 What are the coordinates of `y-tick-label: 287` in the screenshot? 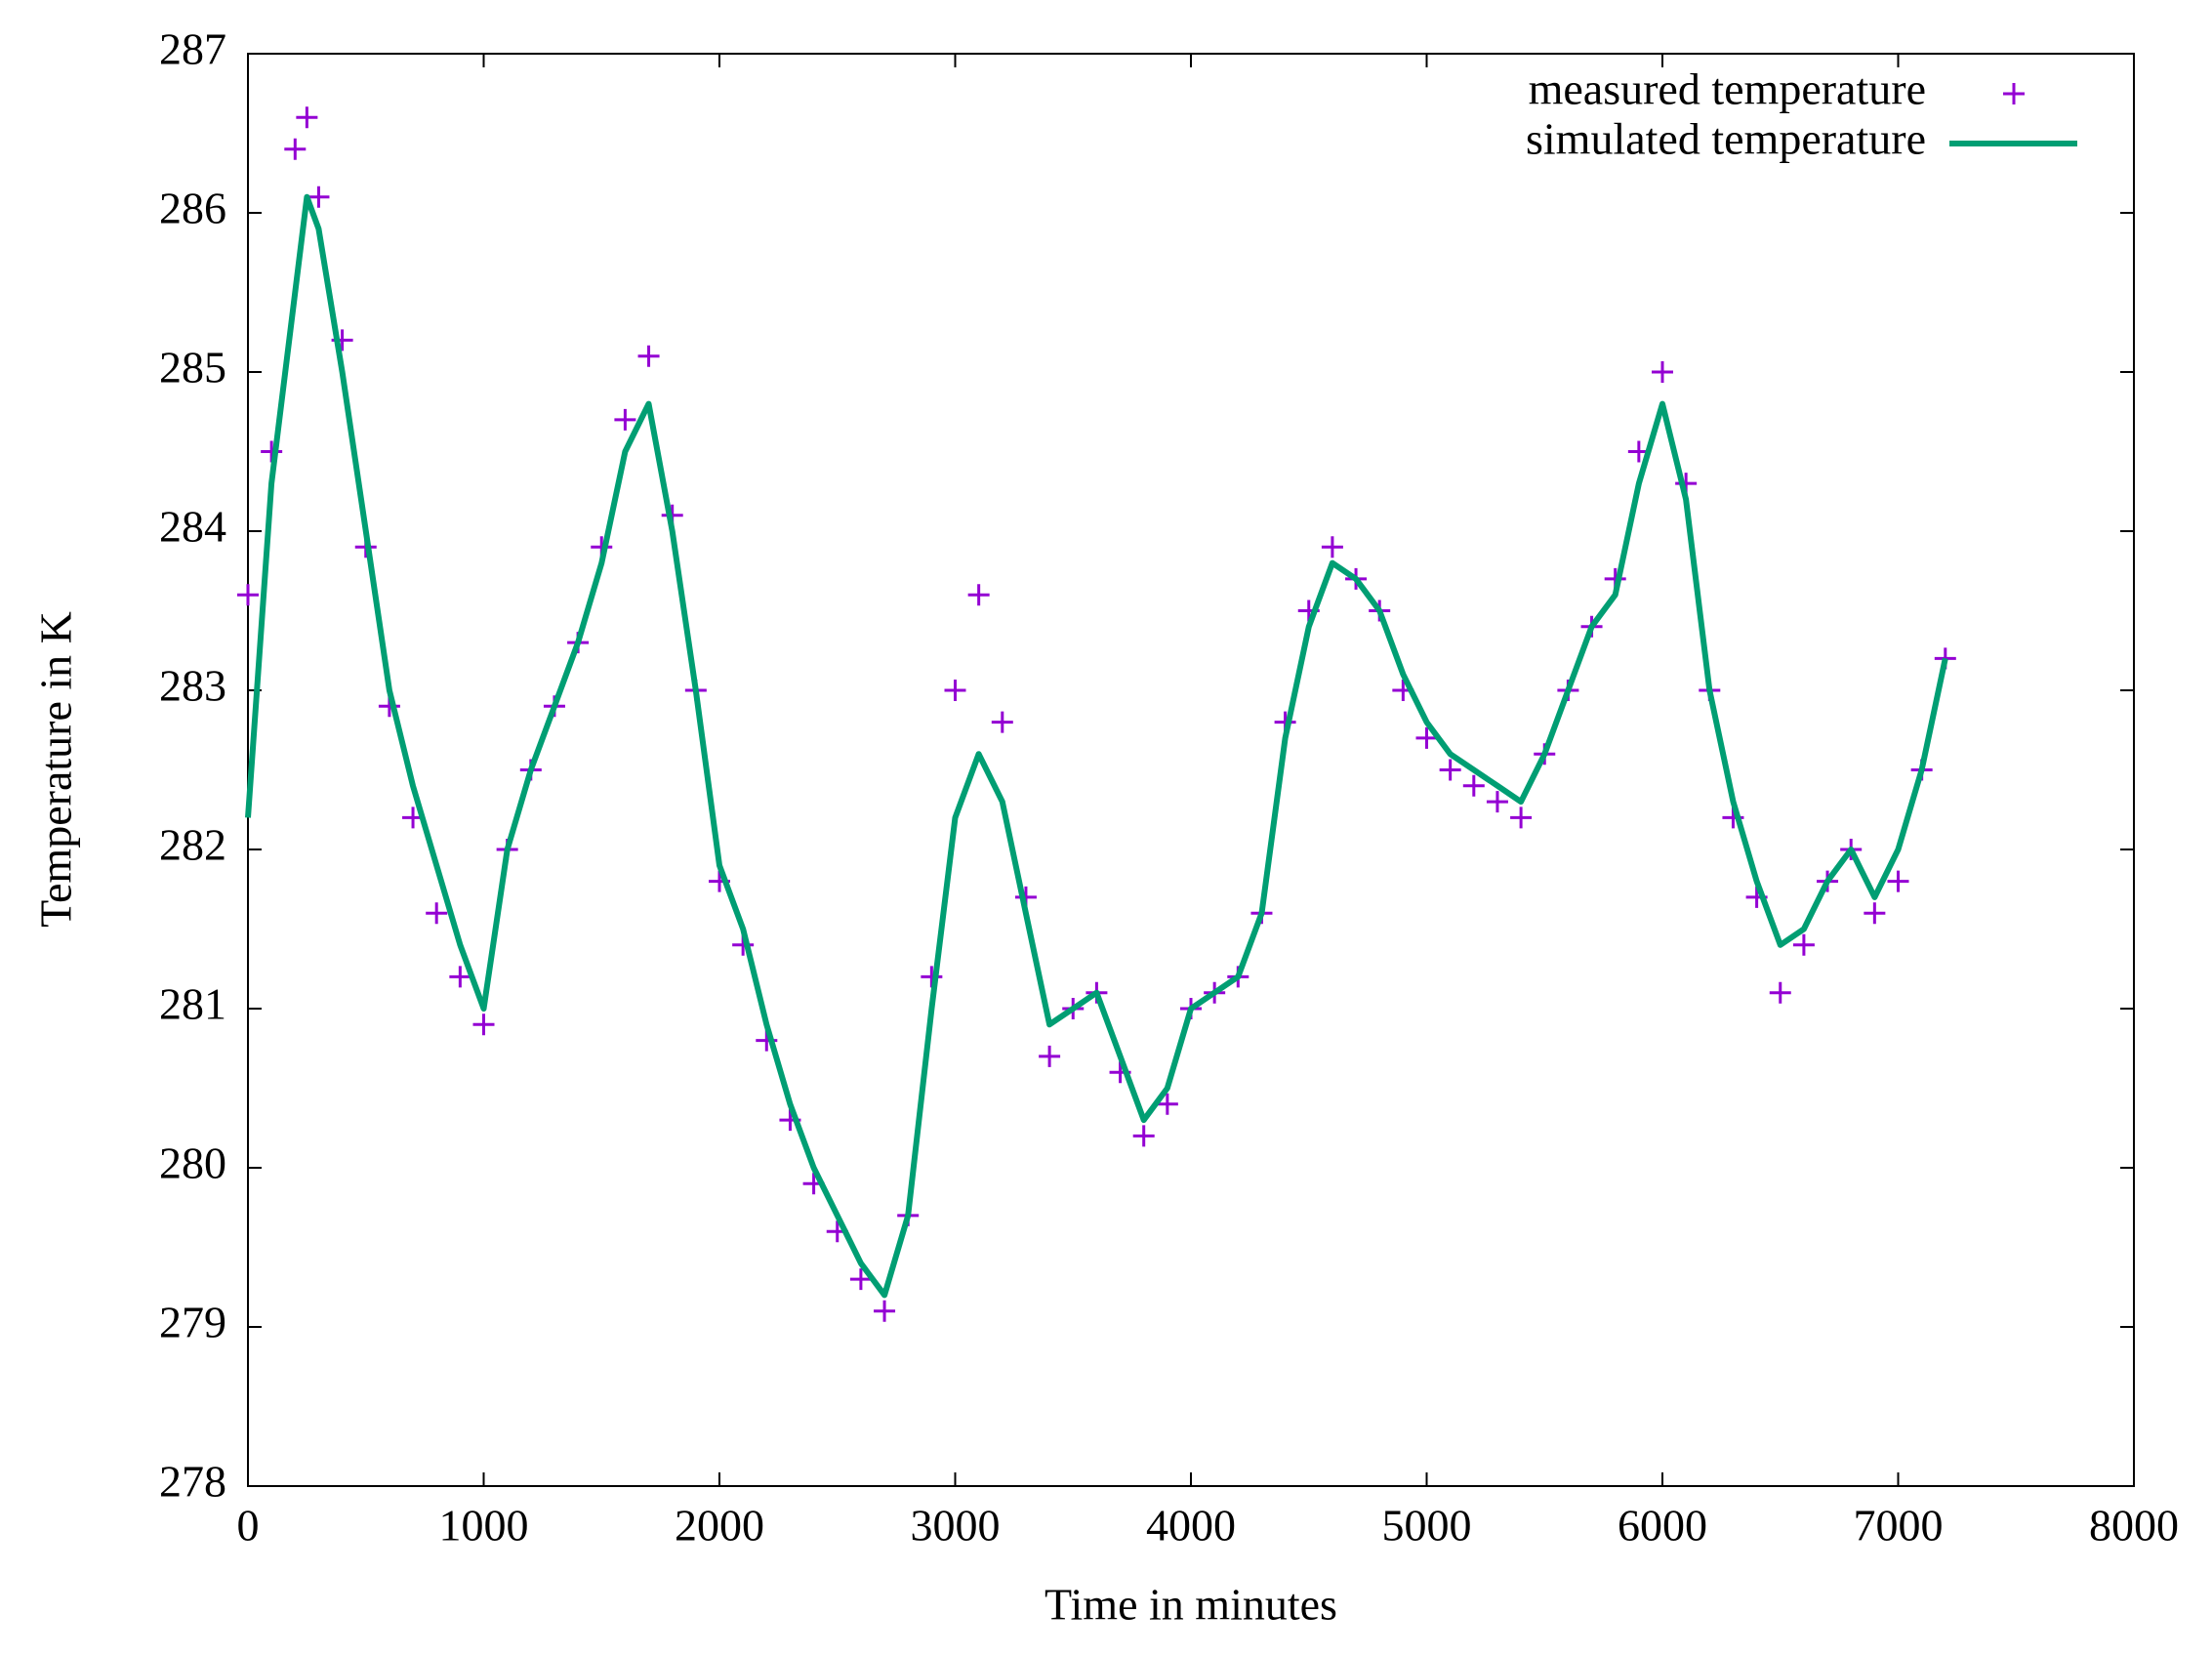 It's located at (192, 49).